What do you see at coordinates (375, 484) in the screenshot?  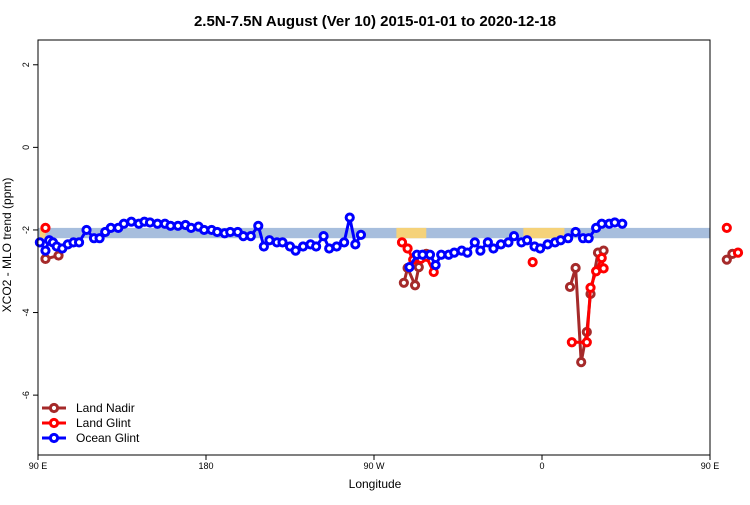 I see `x-axis-label: Longitude` at bounding box center [375, 484].